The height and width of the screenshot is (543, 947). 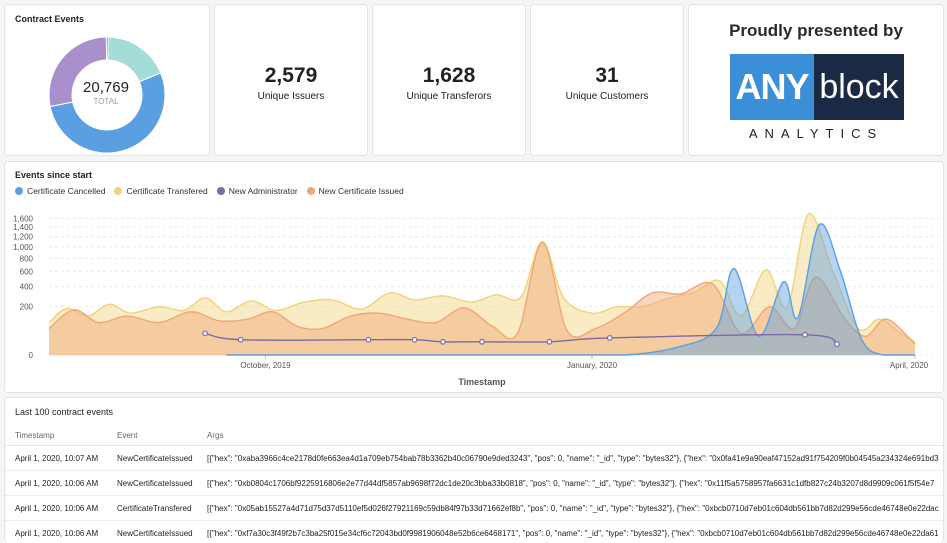 I want to click on x-tick-label: October, 2019, so click(x=265, y=365).